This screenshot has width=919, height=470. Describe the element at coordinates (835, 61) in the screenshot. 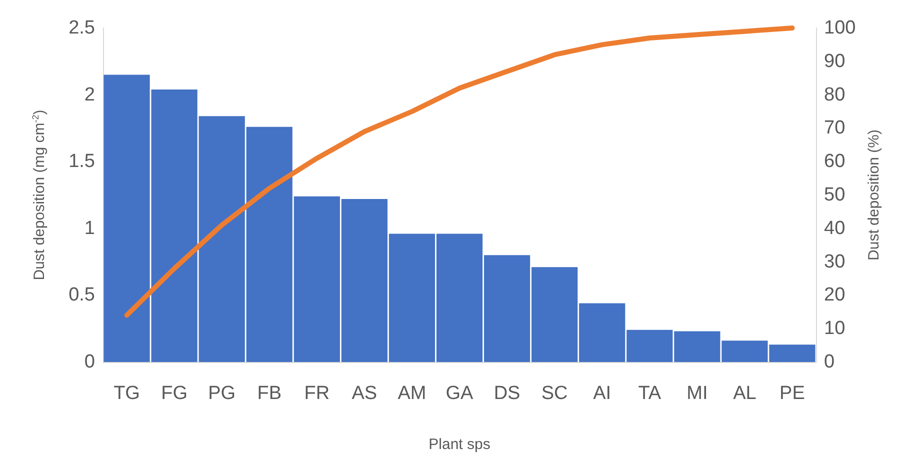

I see `y2-tick-label: 90` at that location.